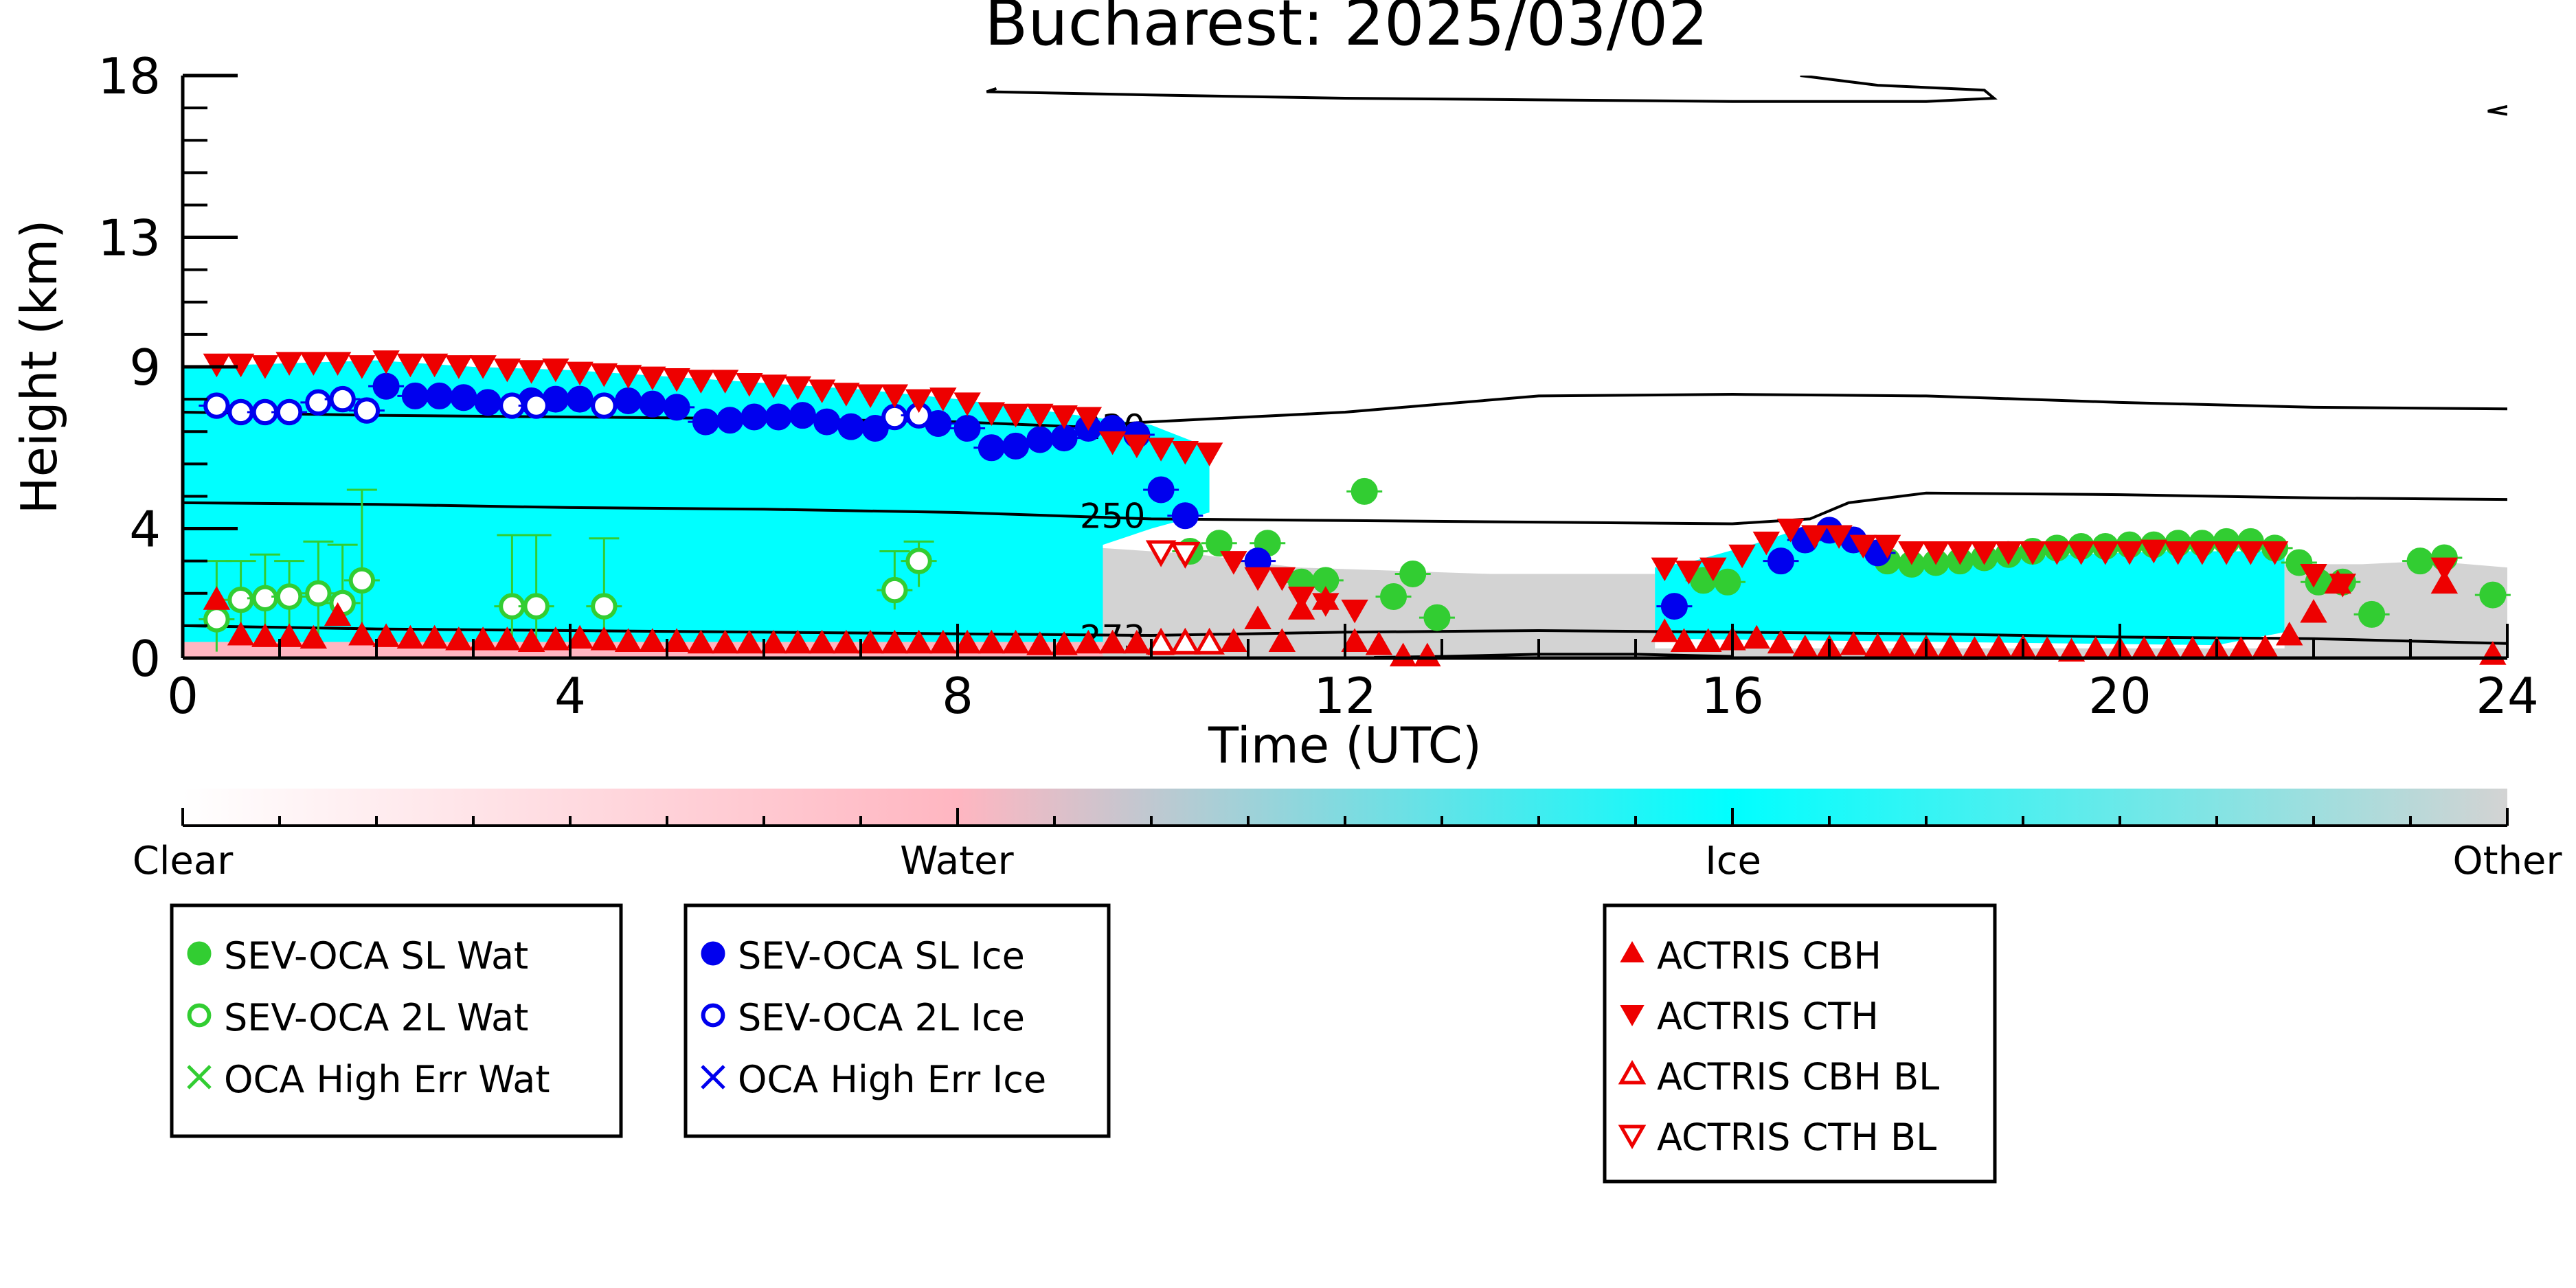 This screenshot has height=1288, width=2576. What do you see at coordinates (957, 861) in the screenshot?
I see `colorbar-label-water: Water` at bounding box center [957, 861].